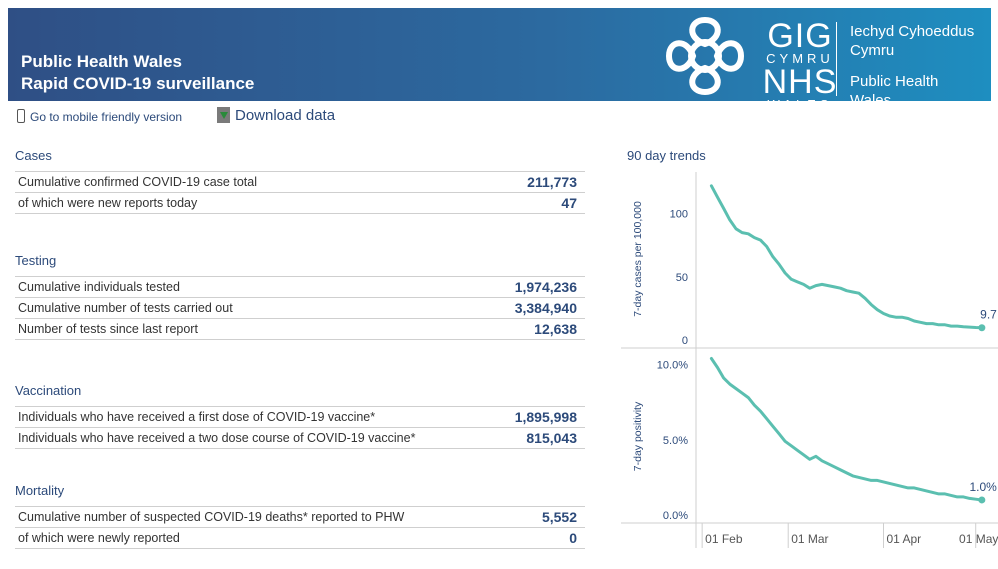  Describe the element at coordinates (106, 117) in the screenshot. I see `mobile-version-label: Go to mobile friendly version` at that location.